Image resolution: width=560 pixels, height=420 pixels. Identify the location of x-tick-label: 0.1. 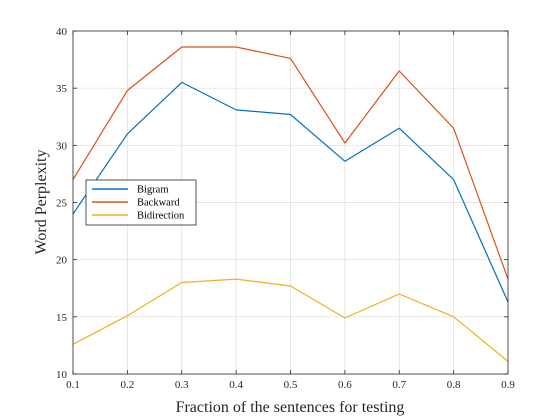
(73, 385).